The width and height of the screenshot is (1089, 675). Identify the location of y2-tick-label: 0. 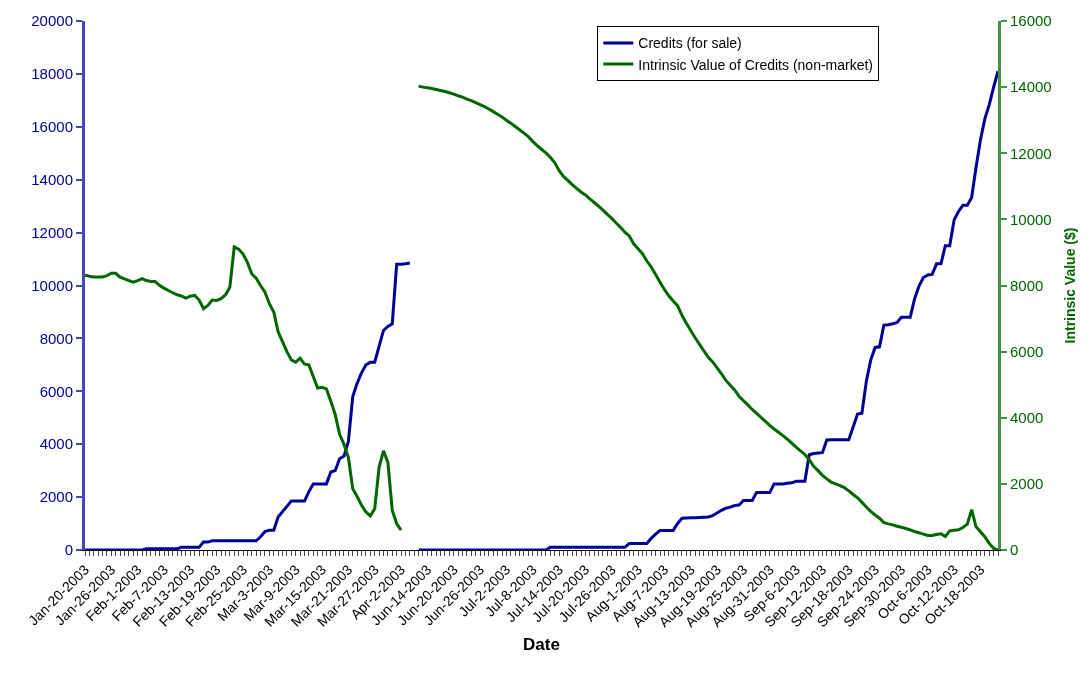
(1014, 550).